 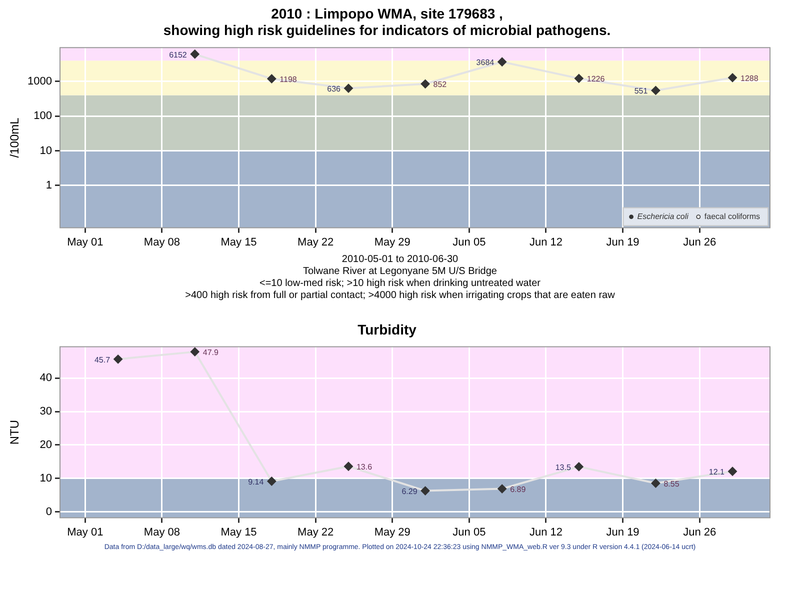 What do you see at coordinates (400, 284) in the screenshot?
I see `text: <=10 low-med risk; >10 high risk when drinking untreated water` at bounding box center [400, 284].